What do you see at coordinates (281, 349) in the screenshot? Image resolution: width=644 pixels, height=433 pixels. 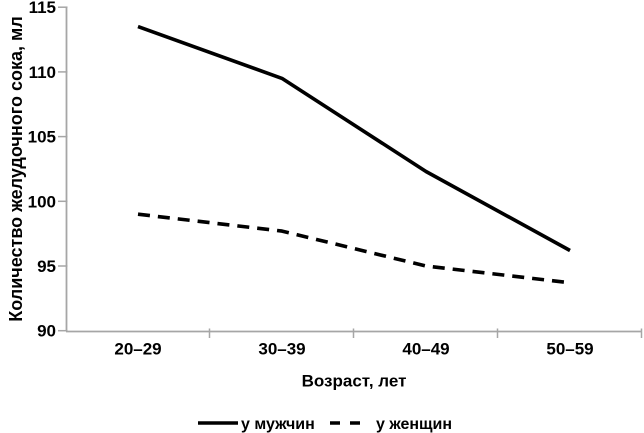 I see `x-category-label: 30–39` at bounding box center [281, 349].